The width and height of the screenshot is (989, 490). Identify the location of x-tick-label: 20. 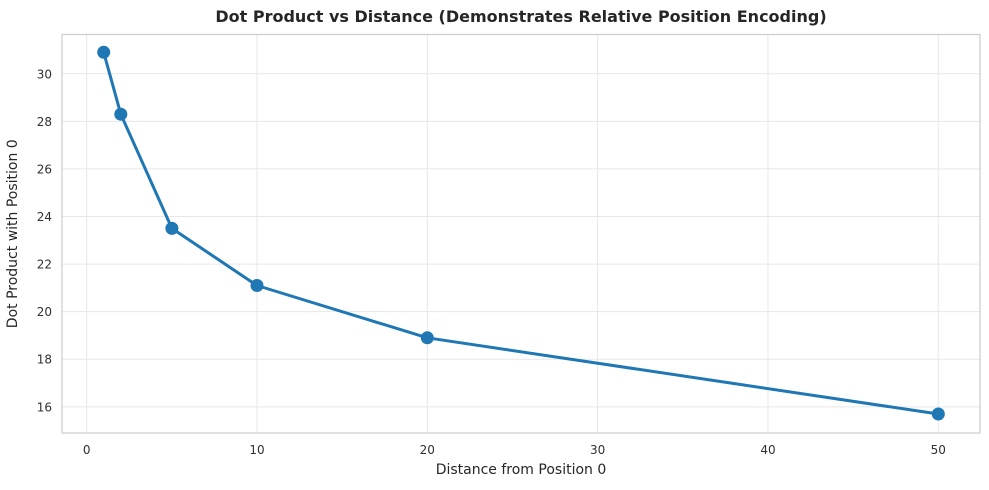
(427, 450).